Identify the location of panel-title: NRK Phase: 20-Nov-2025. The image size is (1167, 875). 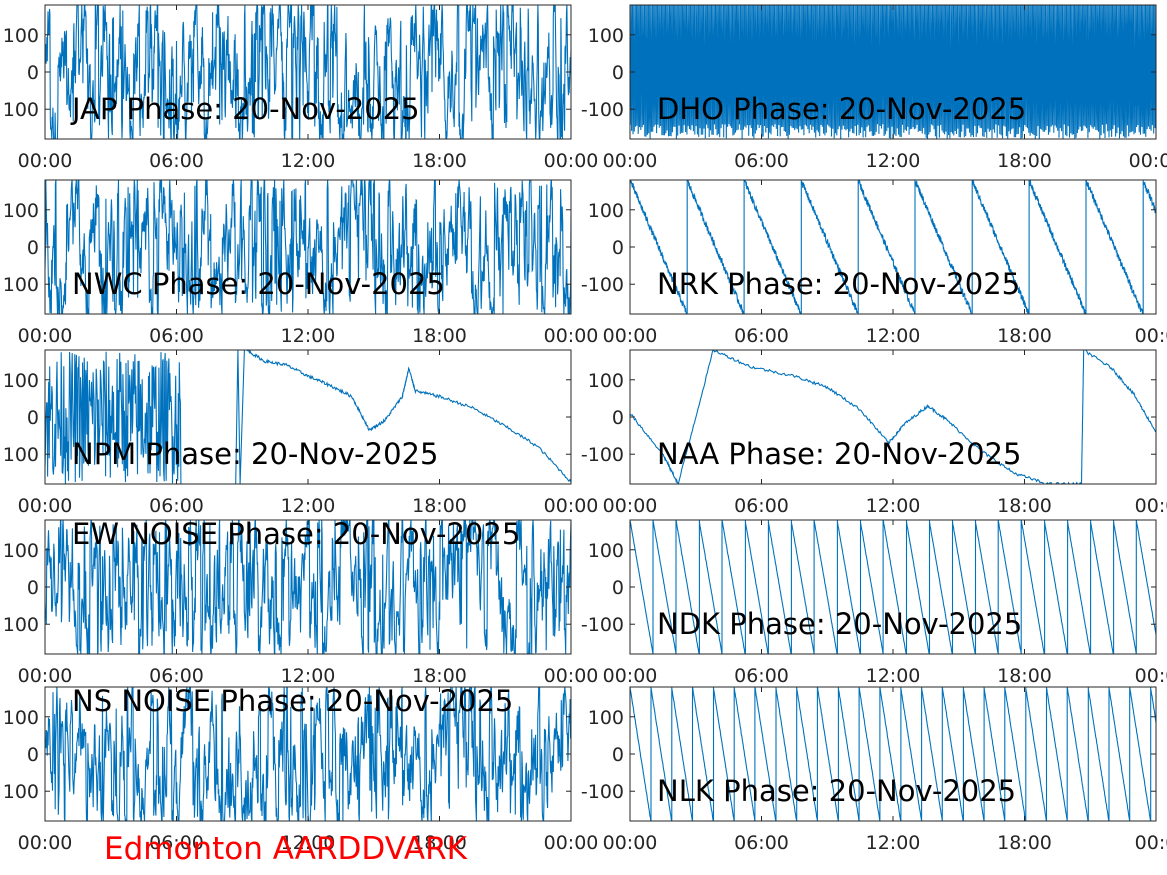
(838, 284).